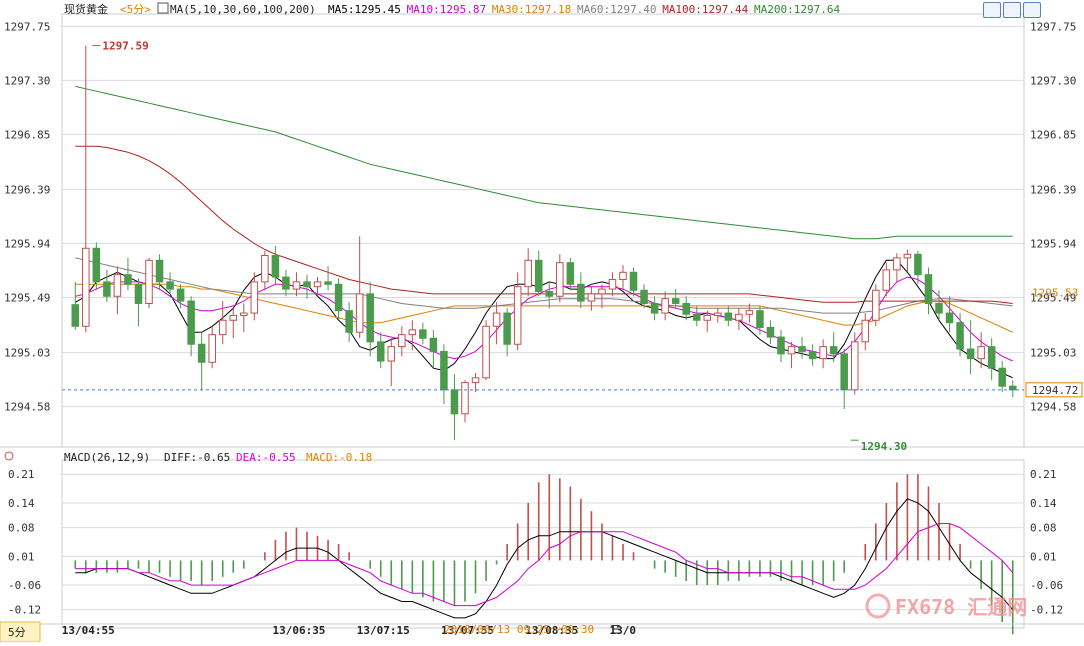  What do you see at coordinates (623, 630) in the screenshot?
I see `time-tick-label: 13/0` at bounding box center [623, 630].